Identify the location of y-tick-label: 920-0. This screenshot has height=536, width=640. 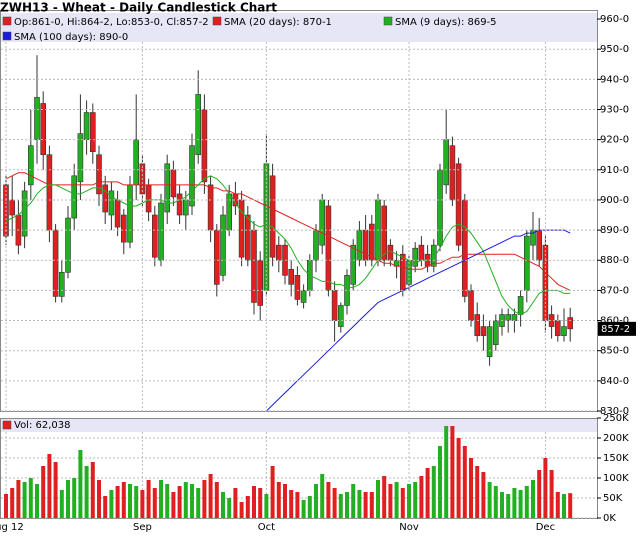
(614, 140).